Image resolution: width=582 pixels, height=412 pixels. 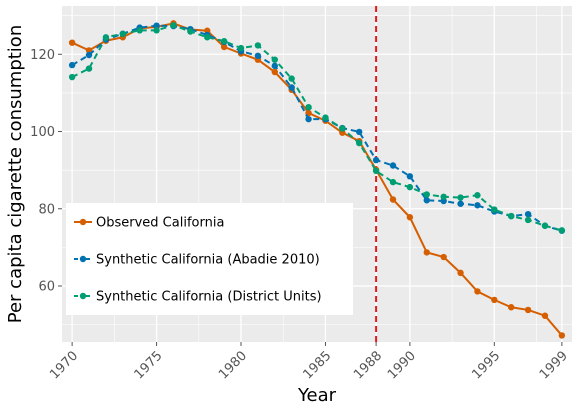 What do you see at coordinates (160, 223) in the screenshot?
I see `legend-label: Observed California` at bounding box center [160, 223].